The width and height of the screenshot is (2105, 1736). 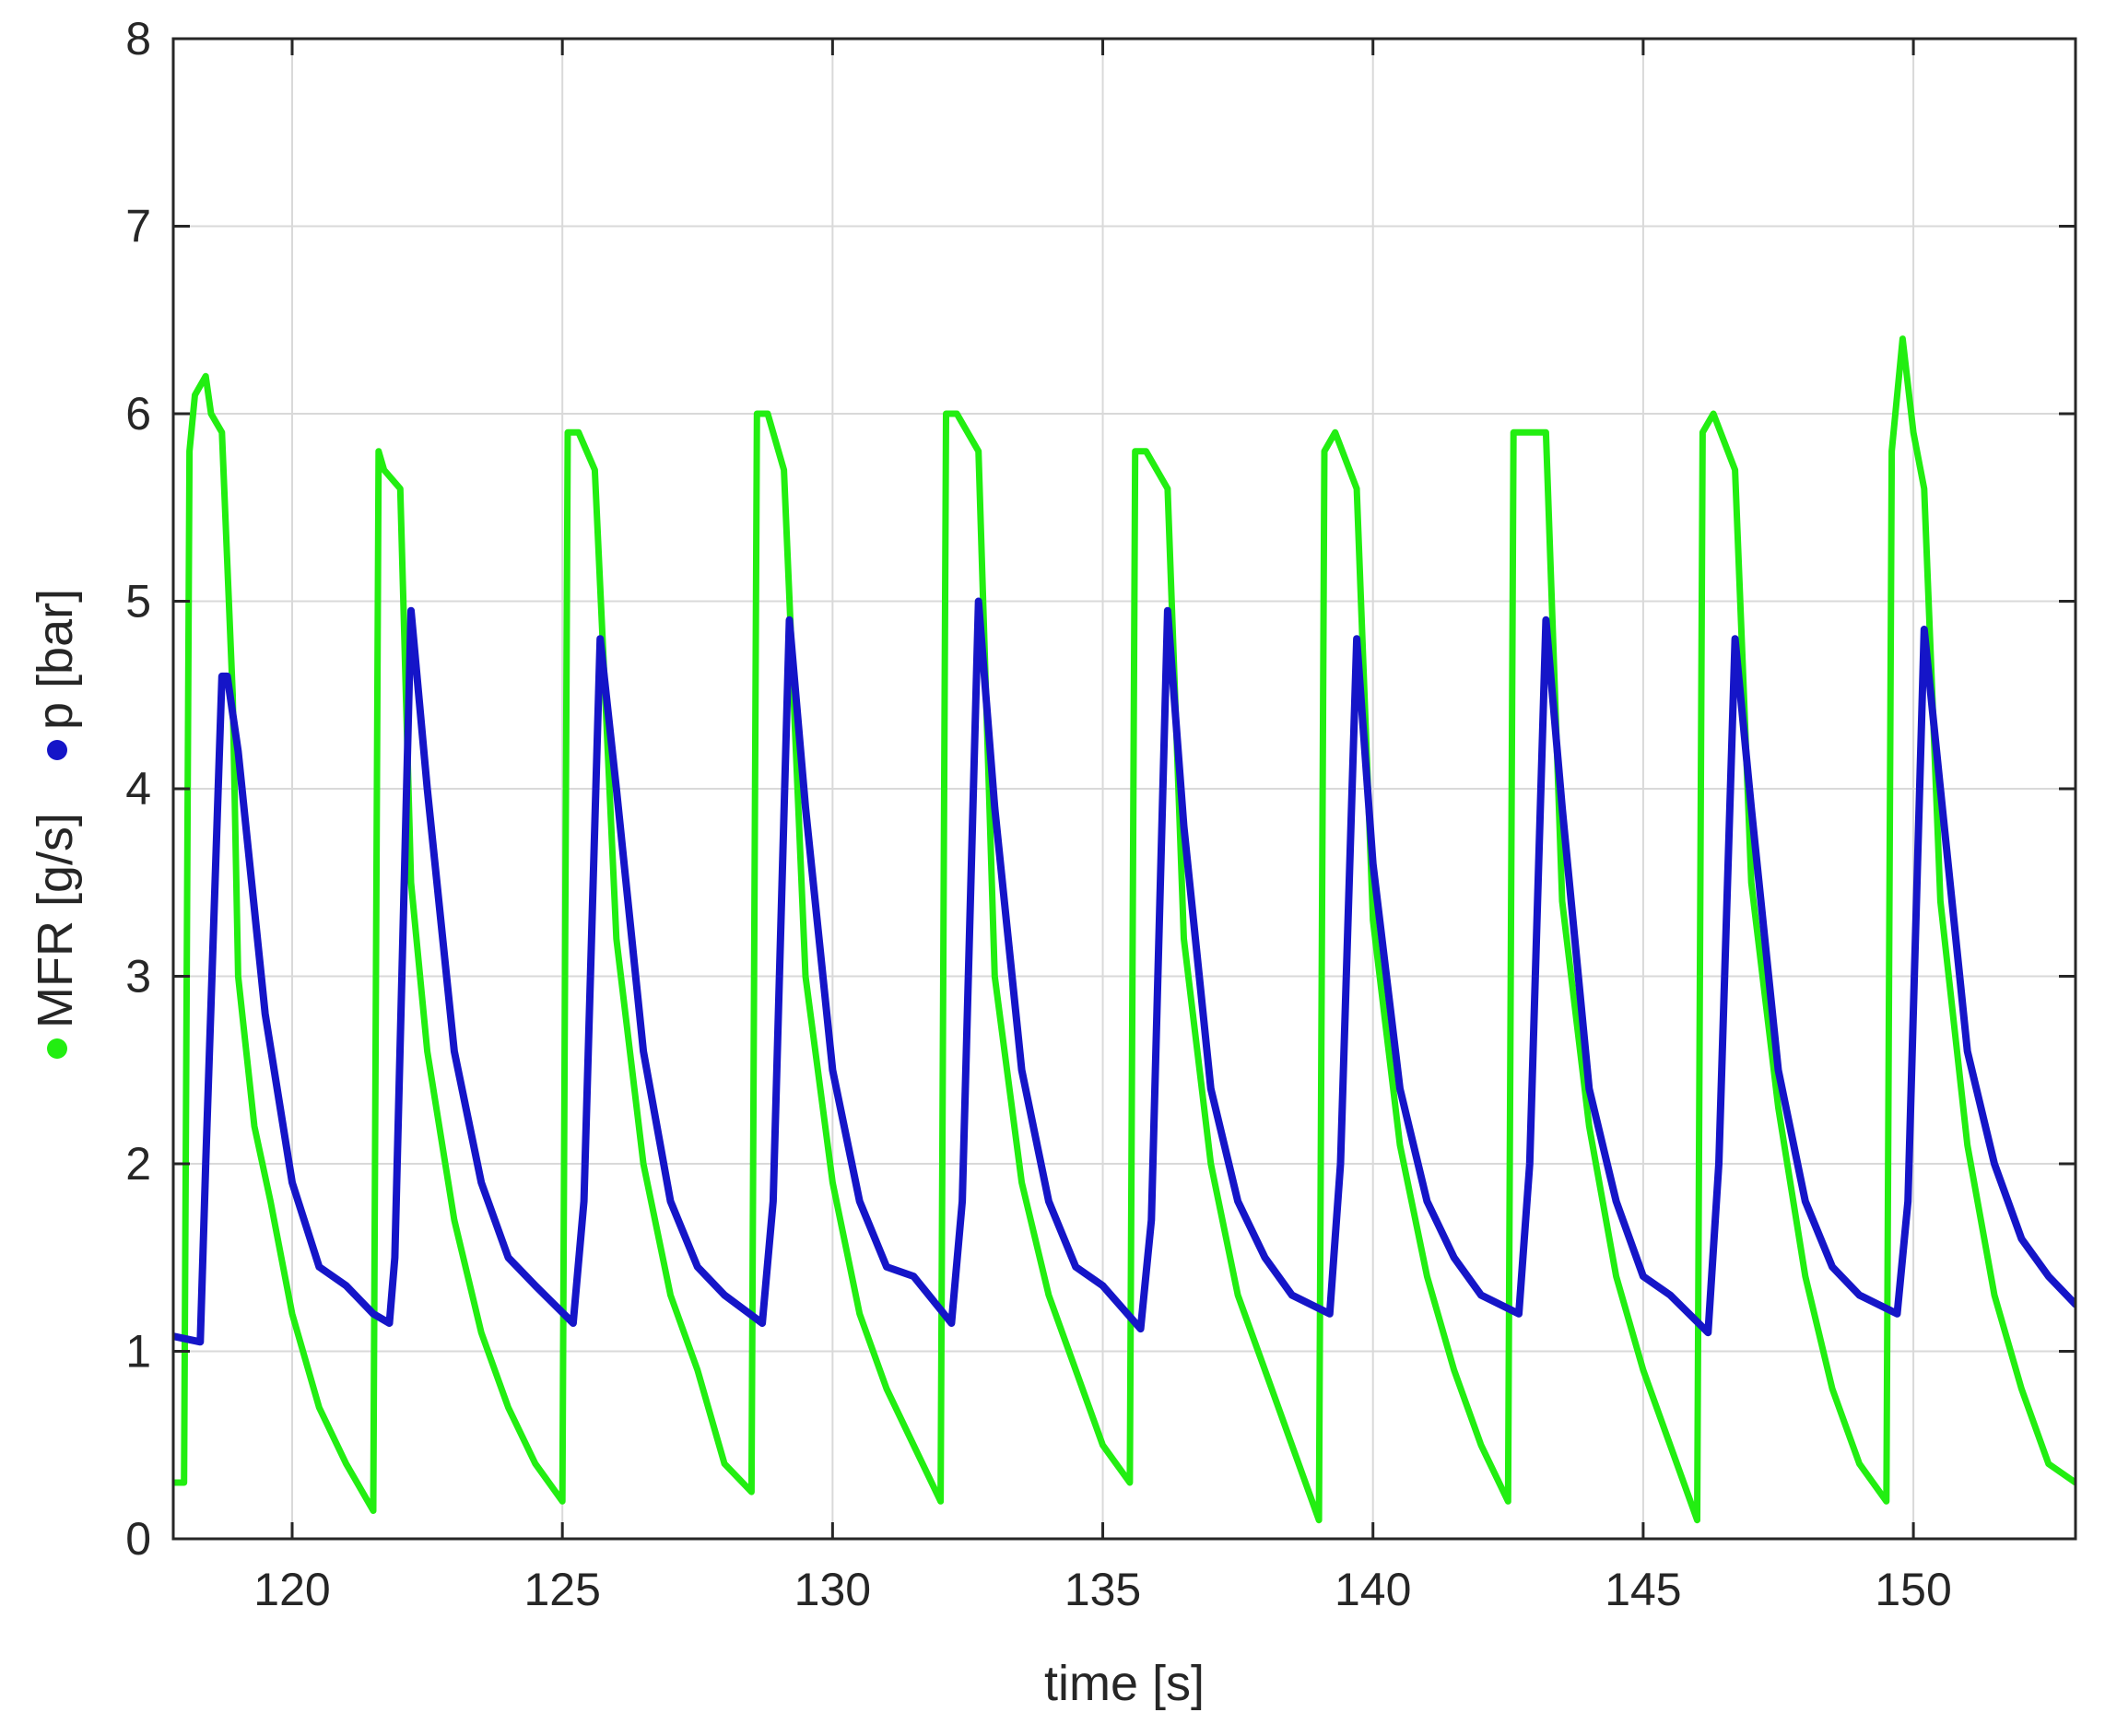 I want to click on x-tick-labels: 120 125 130 135 140 145 150, so click(x=1102, y=1590).